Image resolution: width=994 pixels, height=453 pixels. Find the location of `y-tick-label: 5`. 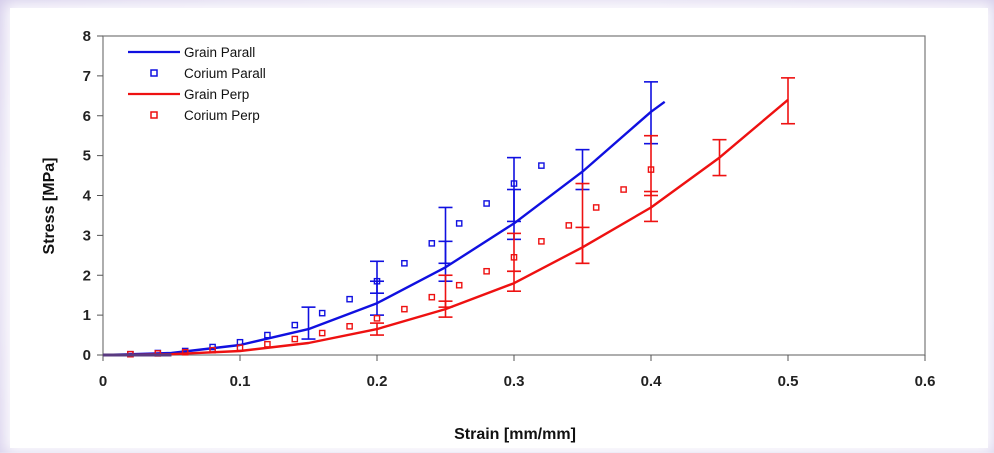

y-tick-label: 5 is located at coordinates (87, 156).